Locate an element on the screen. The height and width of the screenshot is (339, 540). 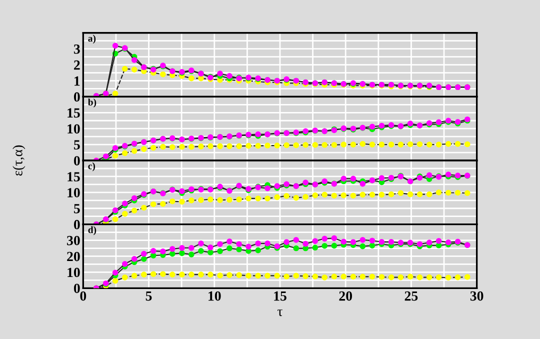
annotation: a) is located at coordinates (92, 39).